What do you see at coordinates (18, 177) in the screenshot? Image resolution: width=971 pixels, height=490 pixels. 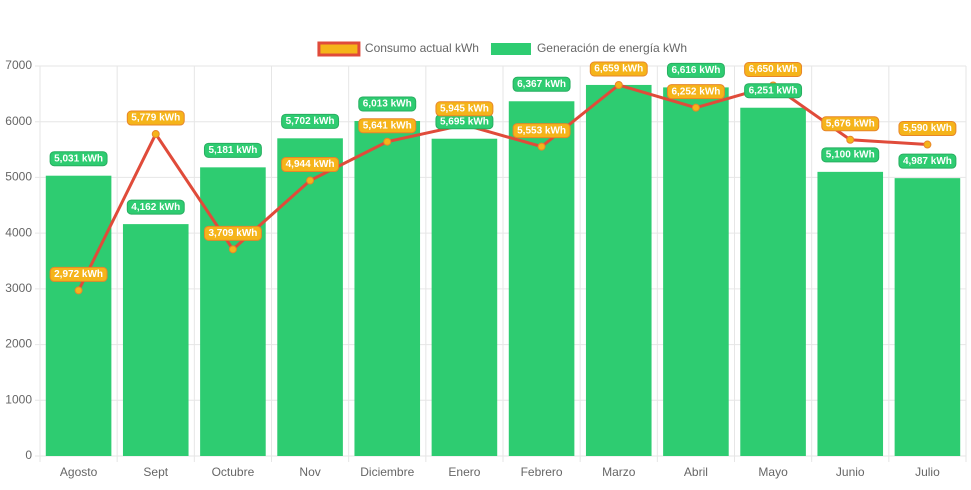 I see `y-tick-label: 5000` at bounding box center [18, 177].